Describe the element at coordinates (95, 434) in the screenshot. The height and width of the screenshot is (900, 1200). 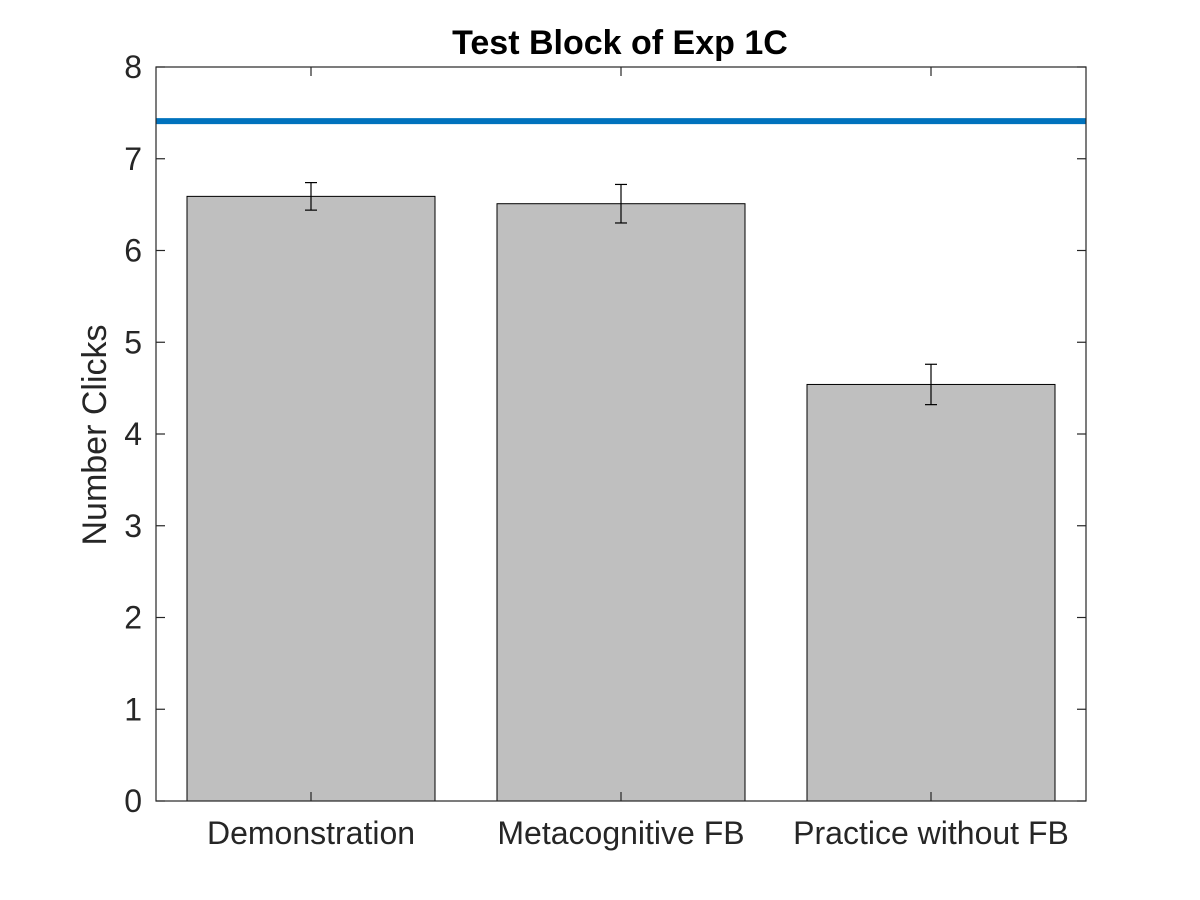
I see `y-axis-label: Number Clicks` at that location.